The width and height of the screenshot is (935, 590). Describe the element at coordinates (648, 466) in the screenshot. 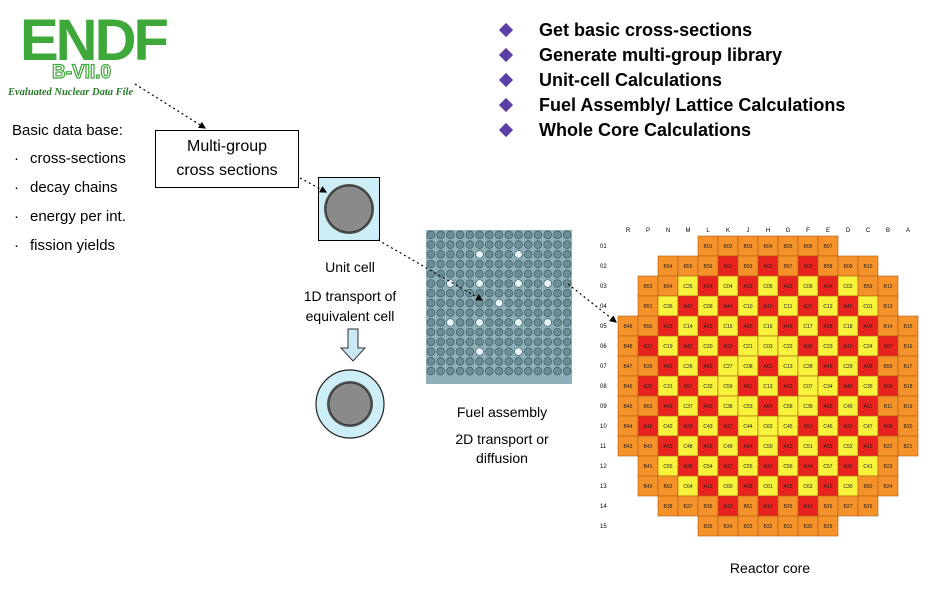

I see `core-assembly-cell: B41` at that location.